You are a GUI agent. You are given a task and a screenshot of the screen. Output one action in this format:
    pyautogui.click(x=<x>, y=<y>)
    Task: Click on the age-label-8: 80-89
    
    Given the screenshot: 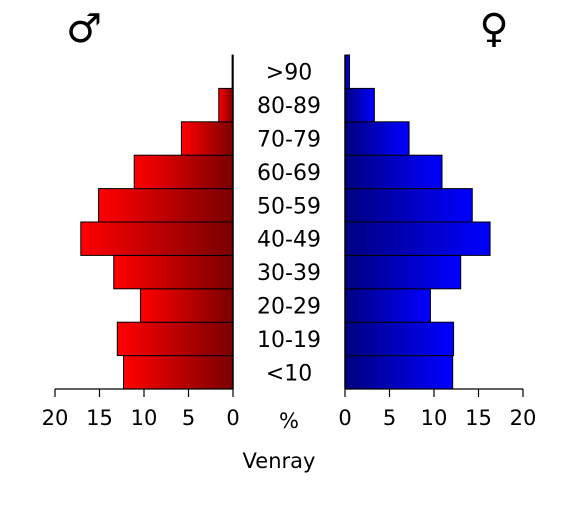 What is the action you would take?
    pyautogui.click(x=289, y=106)
    